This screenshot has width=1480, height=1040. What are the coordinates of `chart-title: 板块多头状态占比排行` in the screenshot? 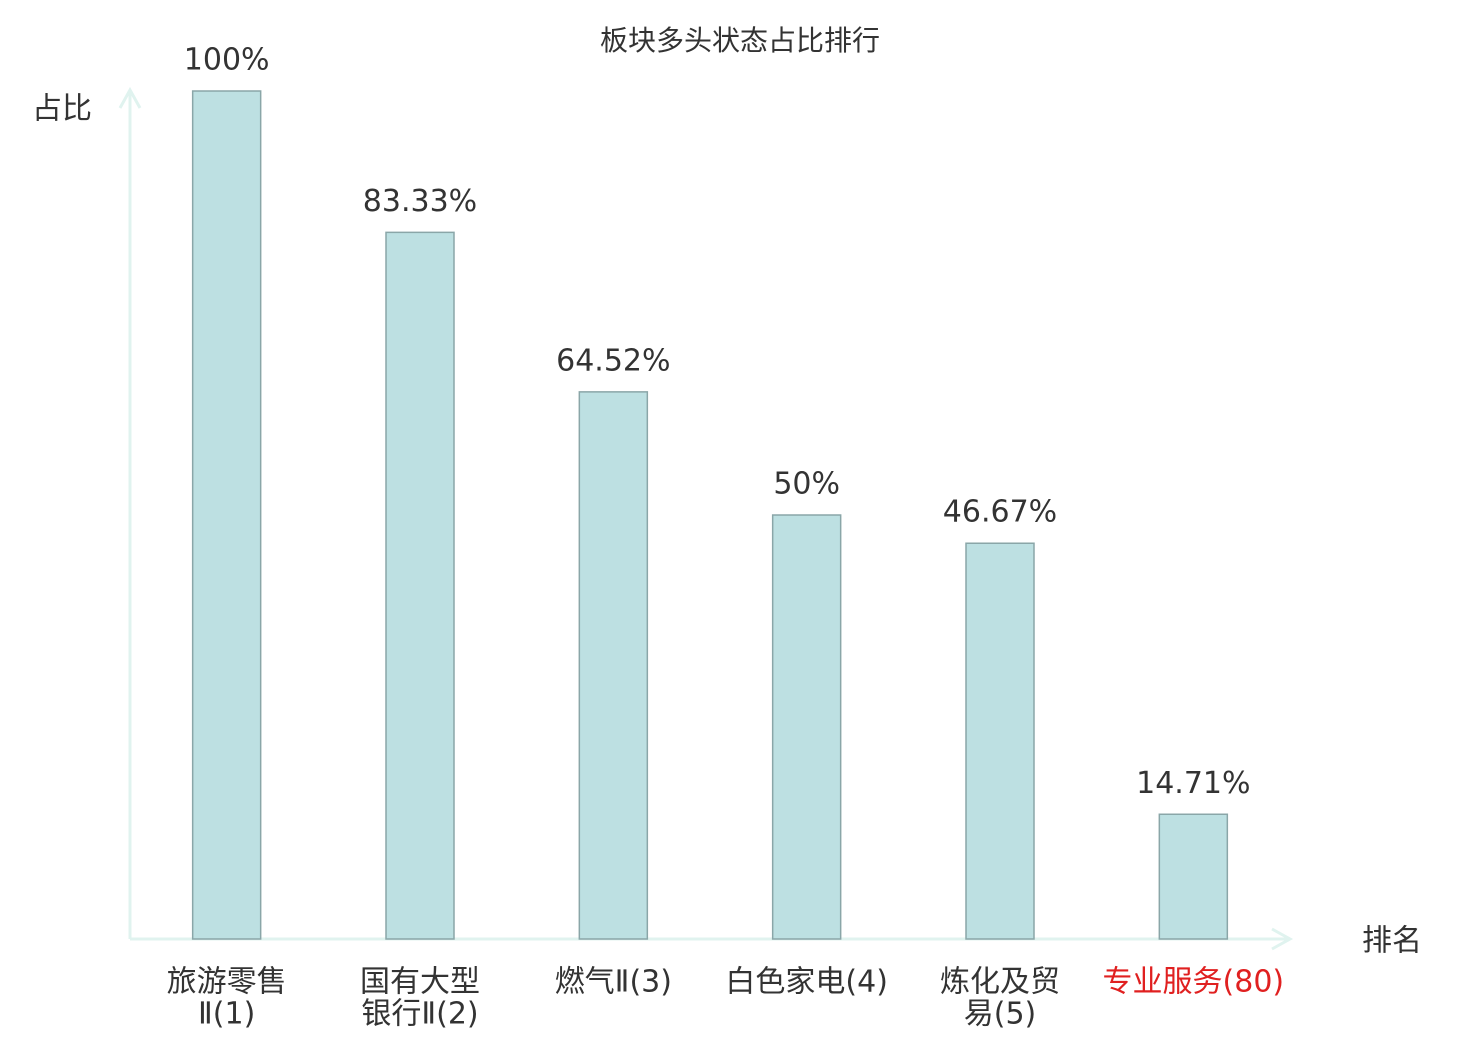 It's located at (740, 40).